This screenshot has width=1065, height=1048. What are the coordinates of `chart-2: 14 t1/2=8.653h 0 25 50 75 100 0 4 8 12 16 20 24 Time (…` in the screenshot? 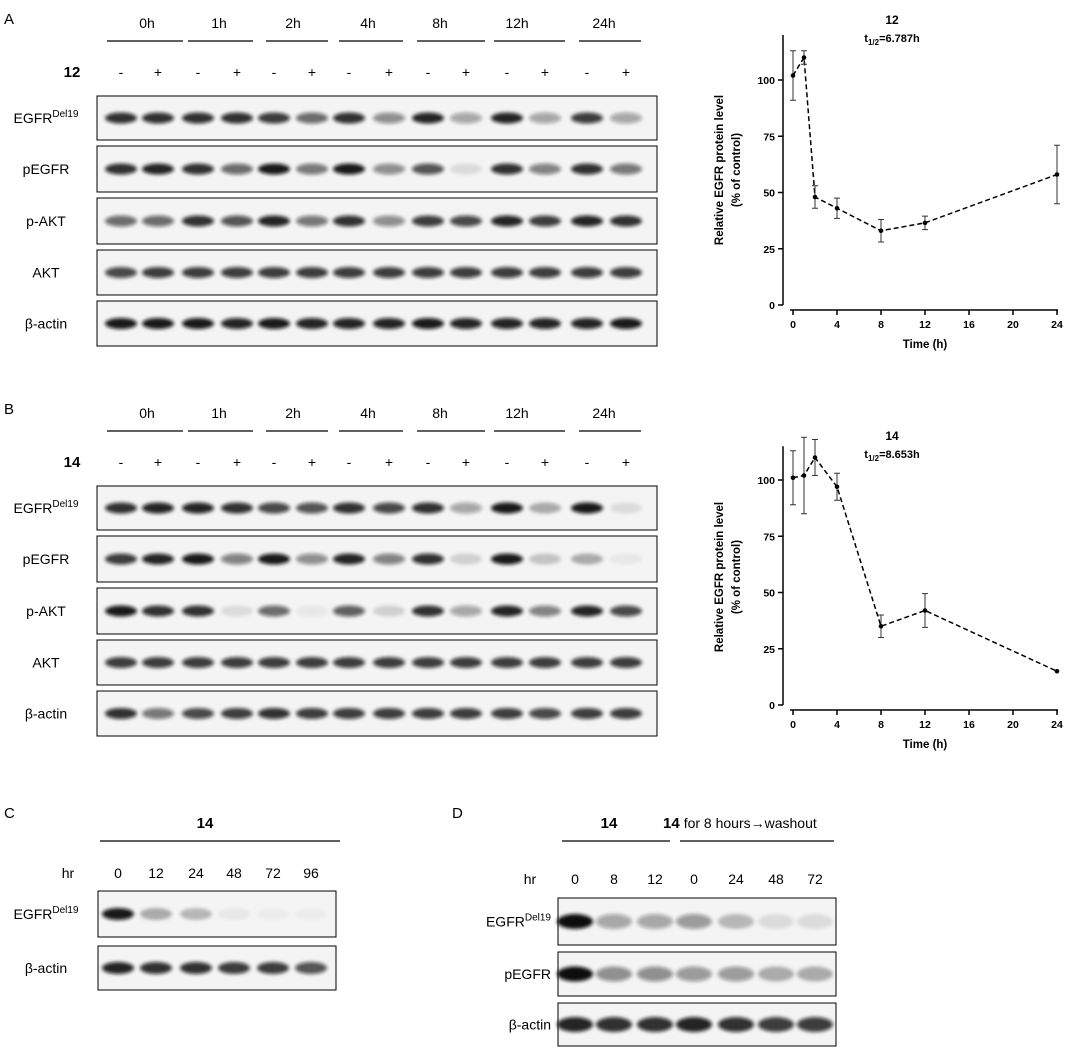 It's located at (888, 590).